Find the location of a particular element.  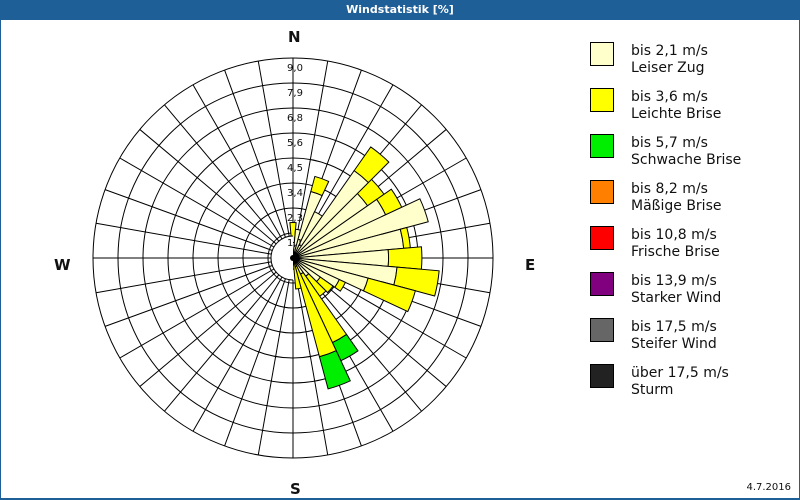

compass-south: S is located at coordinates (295, 489).